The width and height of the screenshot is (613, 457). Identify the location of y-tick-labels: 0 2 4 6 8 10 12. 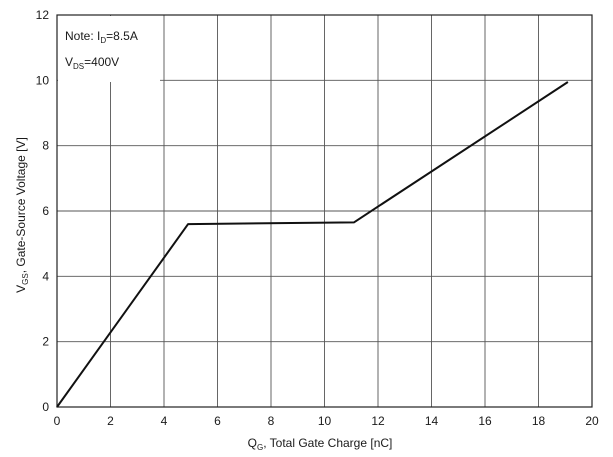
(43, 211).